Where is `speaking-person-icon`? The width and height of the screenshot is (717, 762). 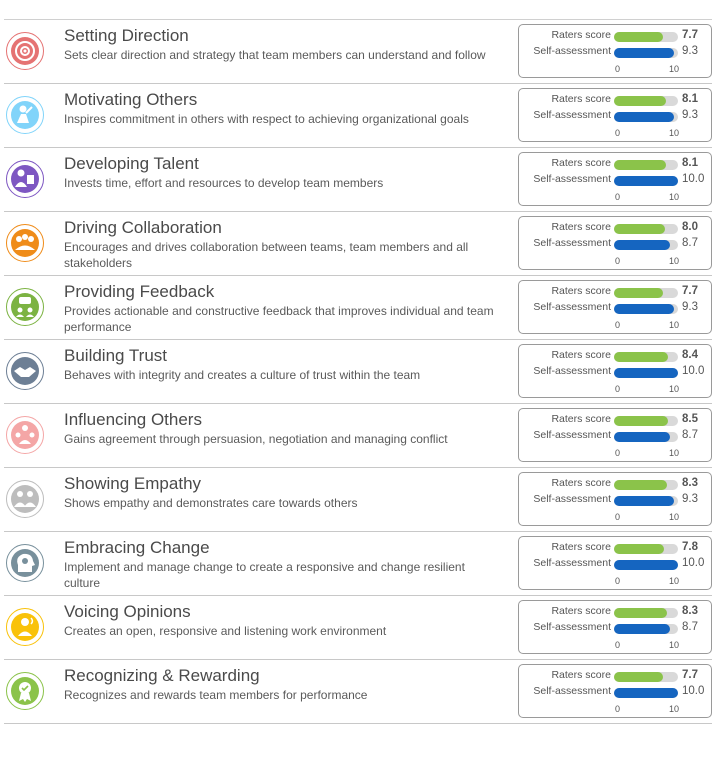 speaking-person-icon is located at coordinates (25, 626).